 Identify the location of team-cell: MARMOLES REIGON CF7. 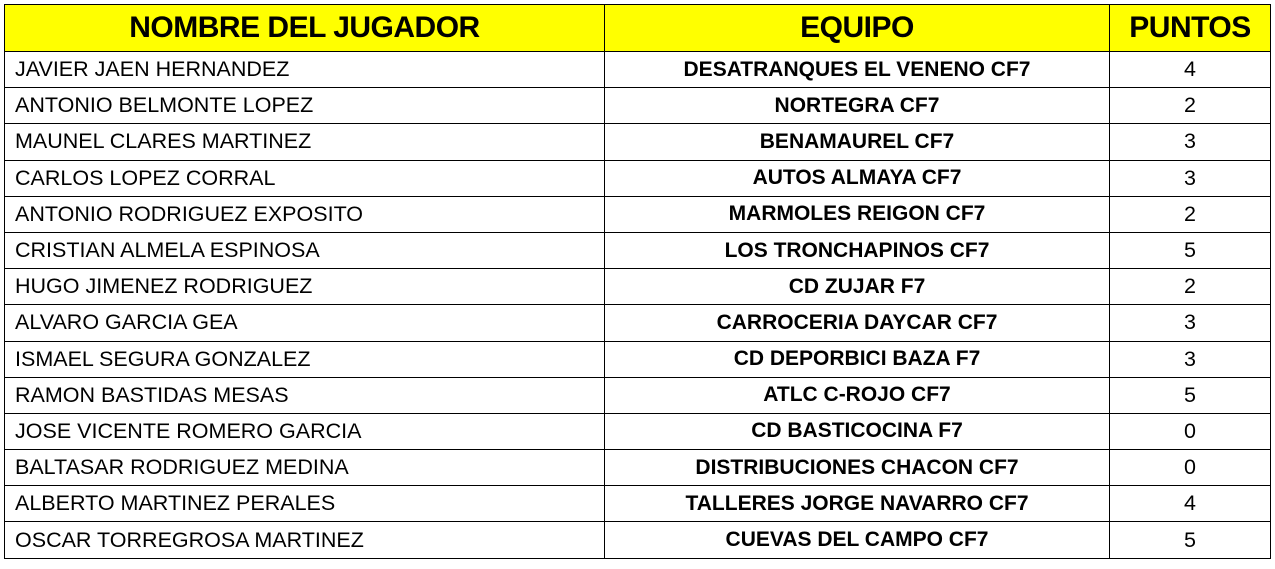
(857, 214).